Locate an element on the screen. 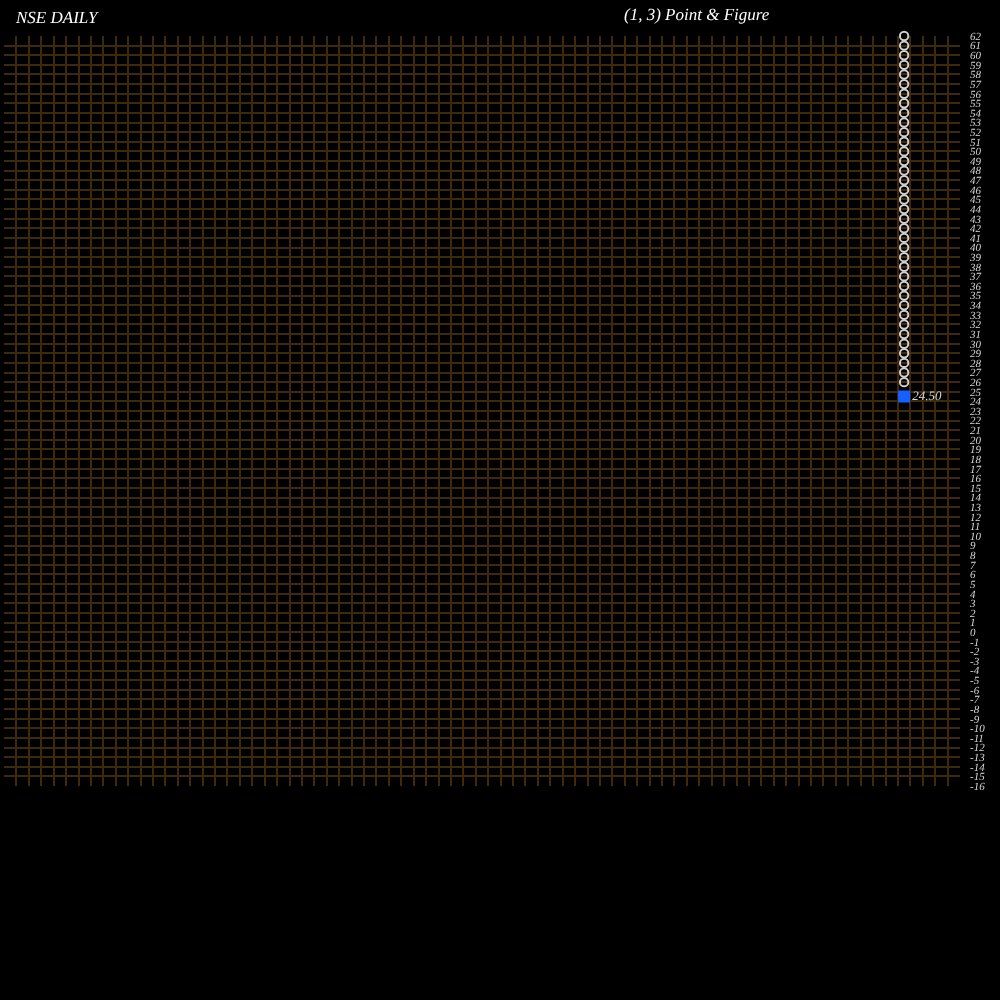 This screenshot has height=1000, width=1000. chart-title: NSE DAILY is located at coordinates (57, 16).